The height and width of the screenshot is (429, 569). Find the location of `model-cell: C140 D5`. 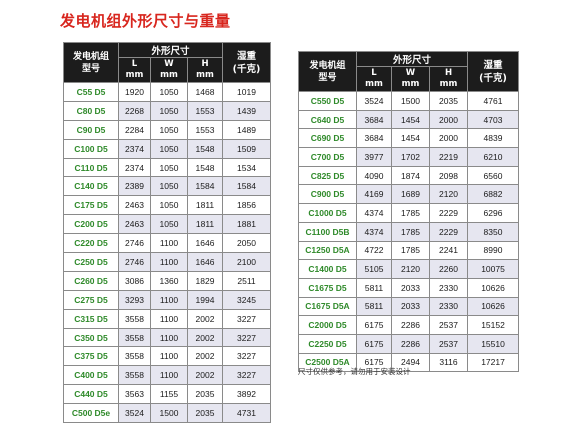

model-cell: C140 D5 is located at coordinates (91, 186).